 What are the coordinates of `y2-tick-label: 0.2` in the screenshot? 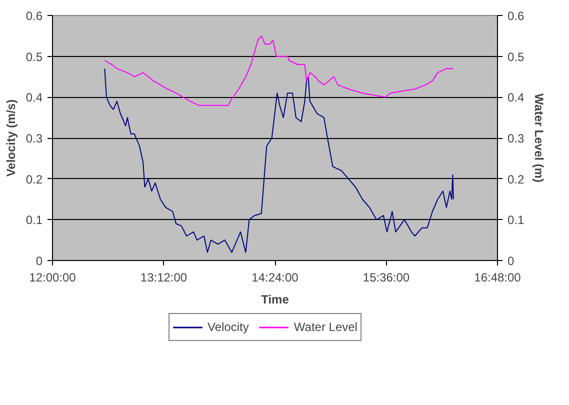 It's located at (516, 179).